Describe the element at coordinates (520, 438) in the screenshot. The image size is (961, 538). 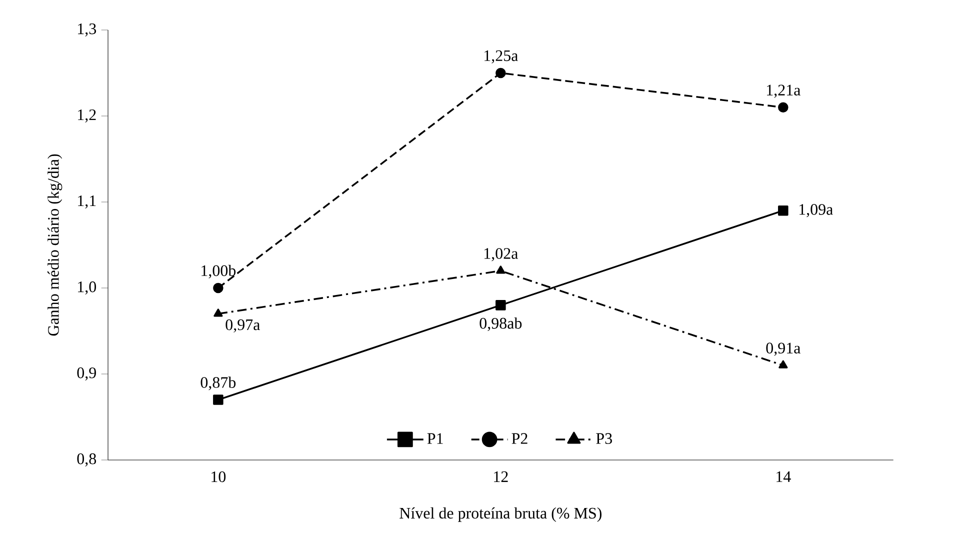
I see `legend-label: P2` at that location.